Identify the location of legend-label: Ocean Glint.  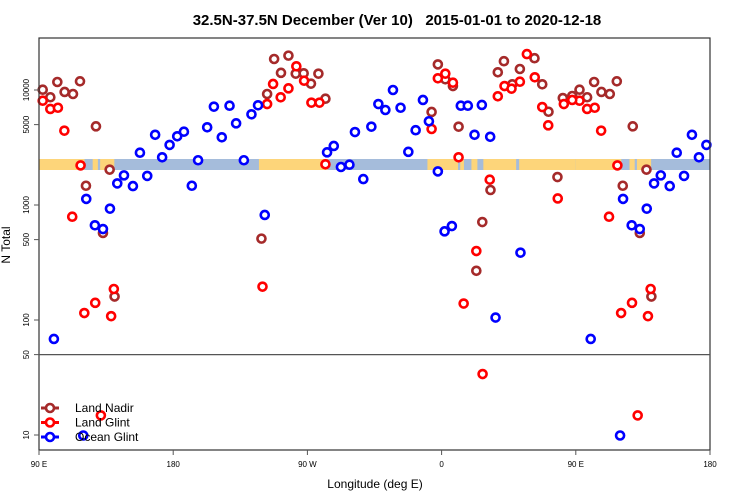
(107, 437).